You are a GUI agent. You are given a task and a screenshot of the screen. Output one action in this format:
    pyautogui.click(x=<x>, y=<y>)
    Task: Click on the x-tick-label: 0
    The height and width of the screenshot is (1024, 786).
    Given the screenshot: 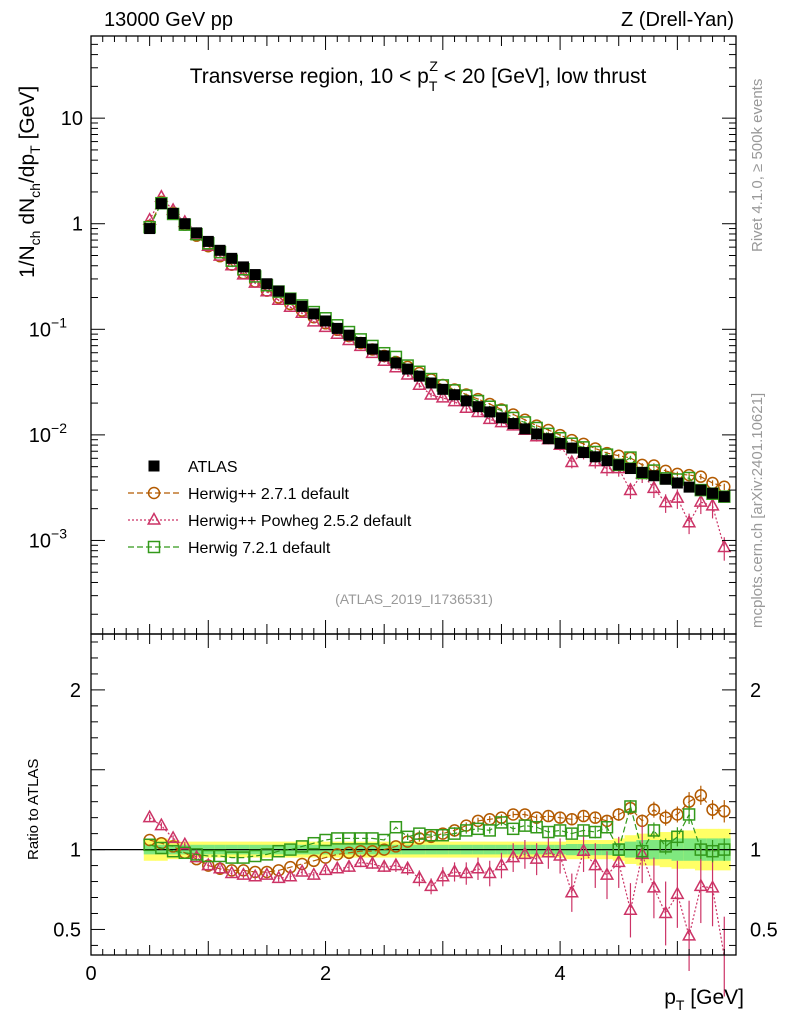 What is the action you would take?
    pyautogui.click(x=90, y=974)
    